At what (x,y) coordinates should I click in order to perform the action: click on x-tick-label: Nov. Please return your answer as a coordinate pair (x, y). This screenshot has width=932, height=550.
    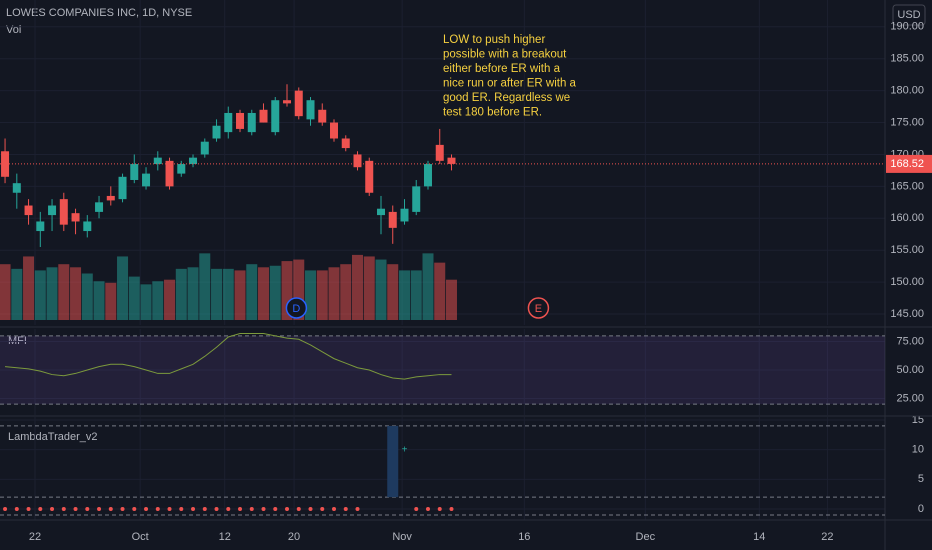
    Looking at the image, I should click on (402, 537).